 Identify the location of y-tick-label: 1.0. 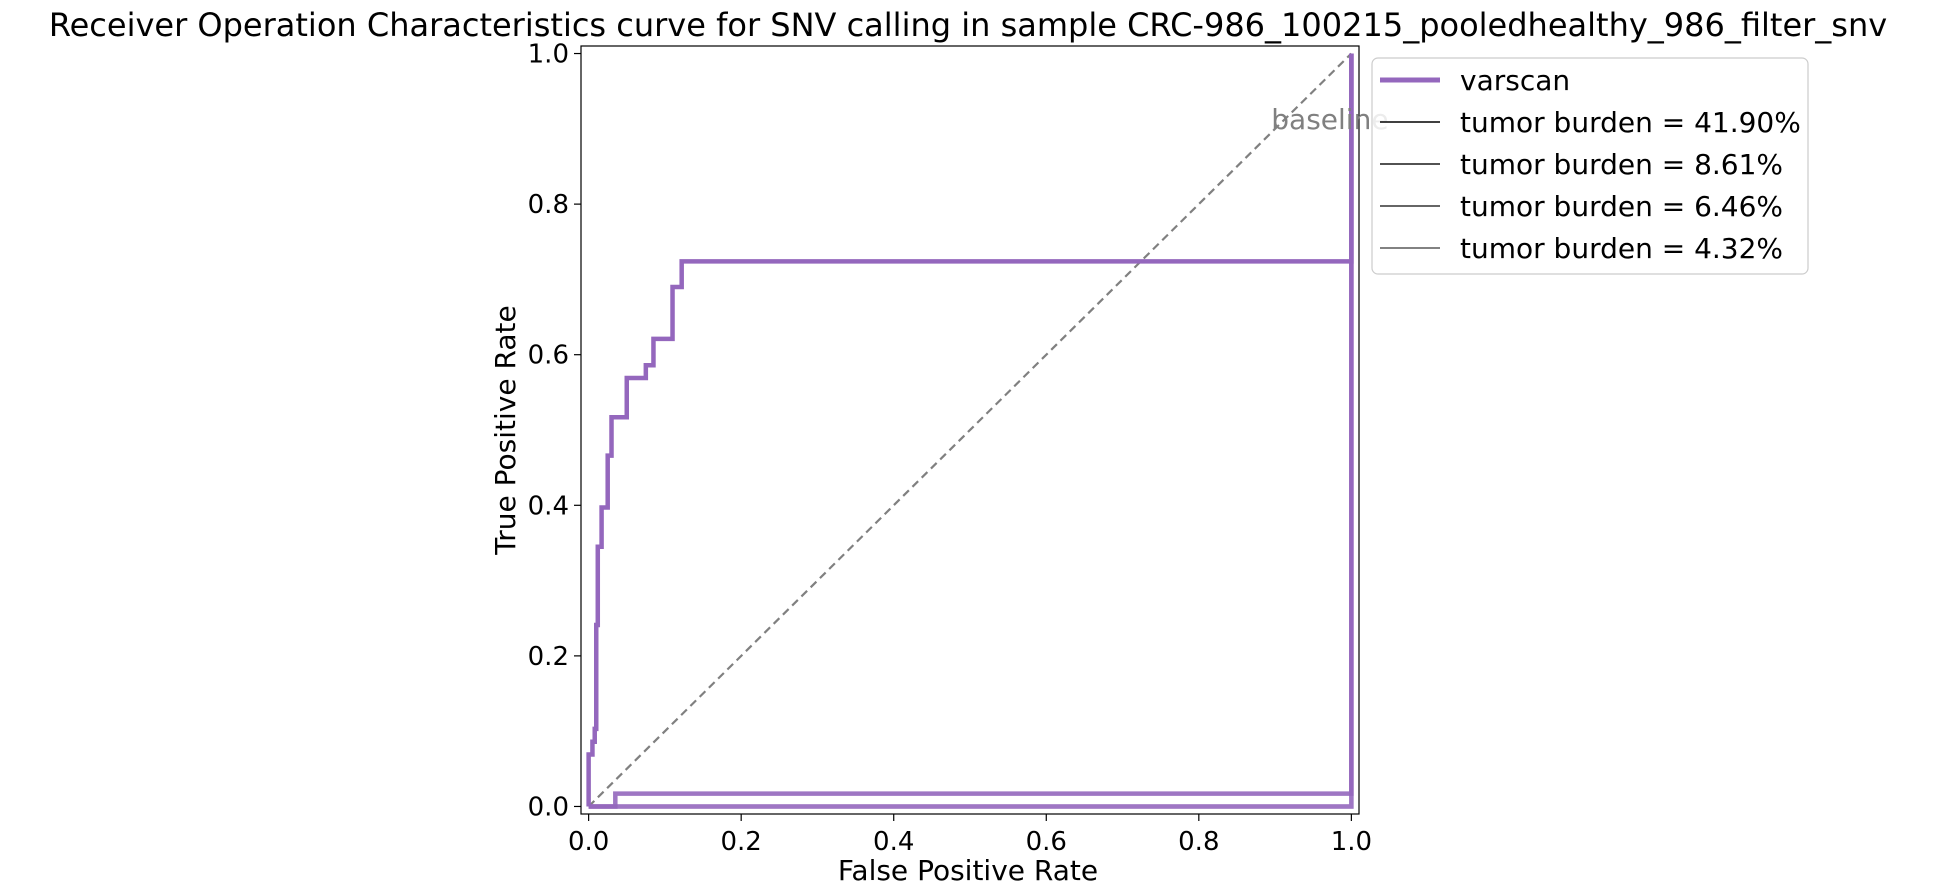
(548, 55).